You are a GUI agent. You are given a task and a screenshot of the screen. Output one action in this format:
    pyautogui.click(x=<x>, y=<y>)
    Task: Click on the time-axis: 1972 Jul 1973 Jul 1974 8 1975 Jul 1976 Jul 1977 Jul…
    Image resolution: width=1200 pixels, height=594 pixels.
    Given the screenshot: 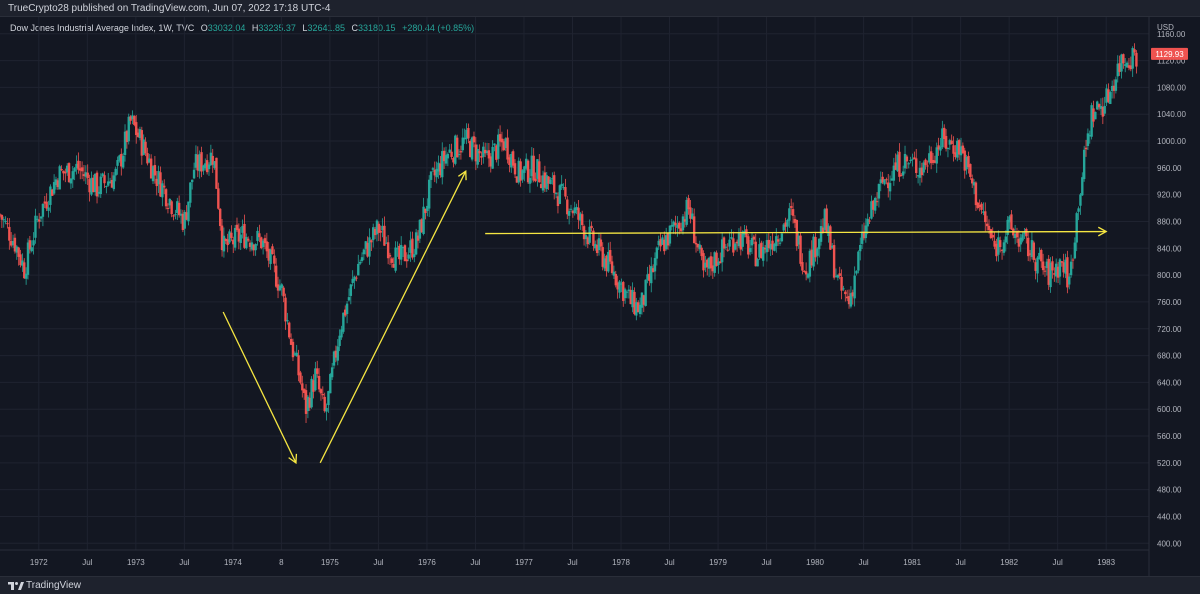 What is the action you would take?
    pyautogui.click(x=574, y=558)
    